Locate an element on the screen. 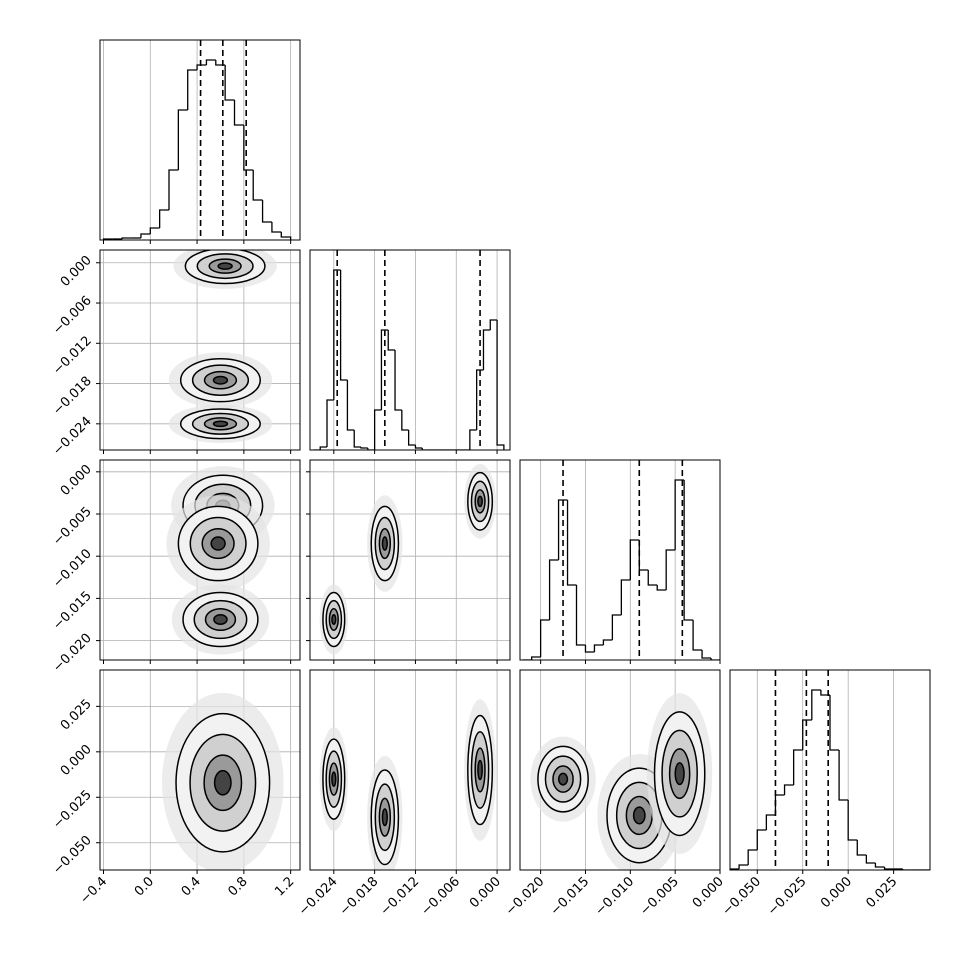  y-tick-label: −0.024 is located at coordinates (72, 436).